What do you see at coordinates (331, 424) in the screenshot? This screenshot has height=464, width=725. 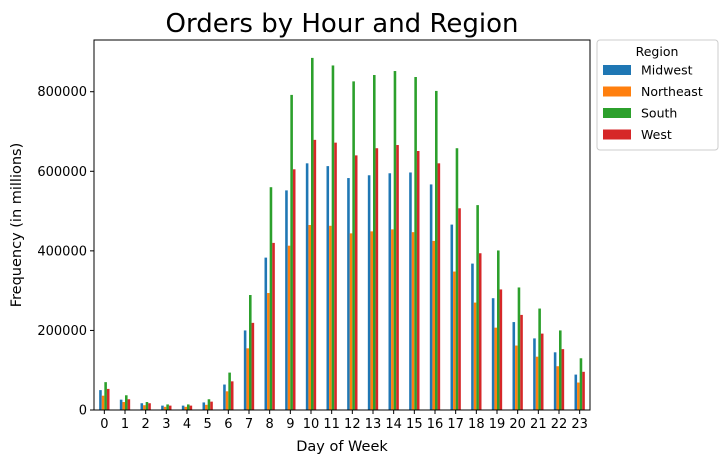 I see `x-tick-label: 11` at bounding box center [331, 424].